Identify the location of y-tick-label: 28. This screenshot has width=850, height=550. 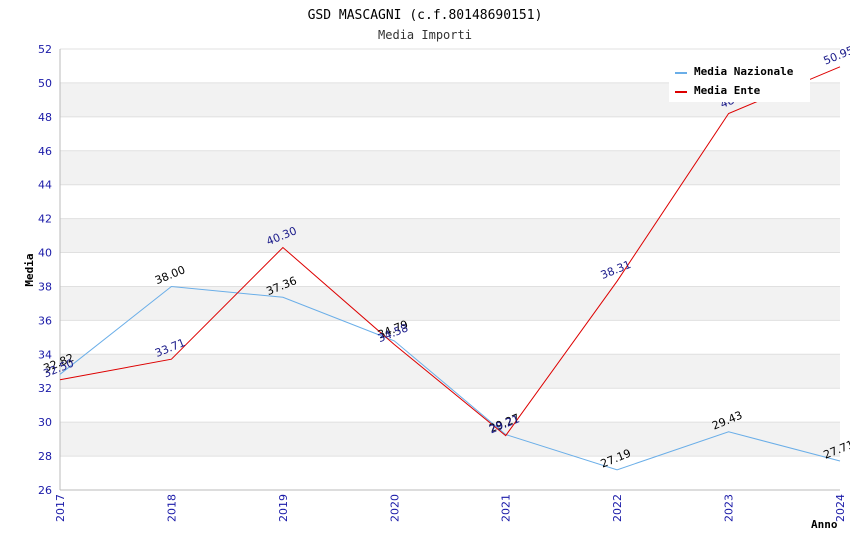
(45, 456).